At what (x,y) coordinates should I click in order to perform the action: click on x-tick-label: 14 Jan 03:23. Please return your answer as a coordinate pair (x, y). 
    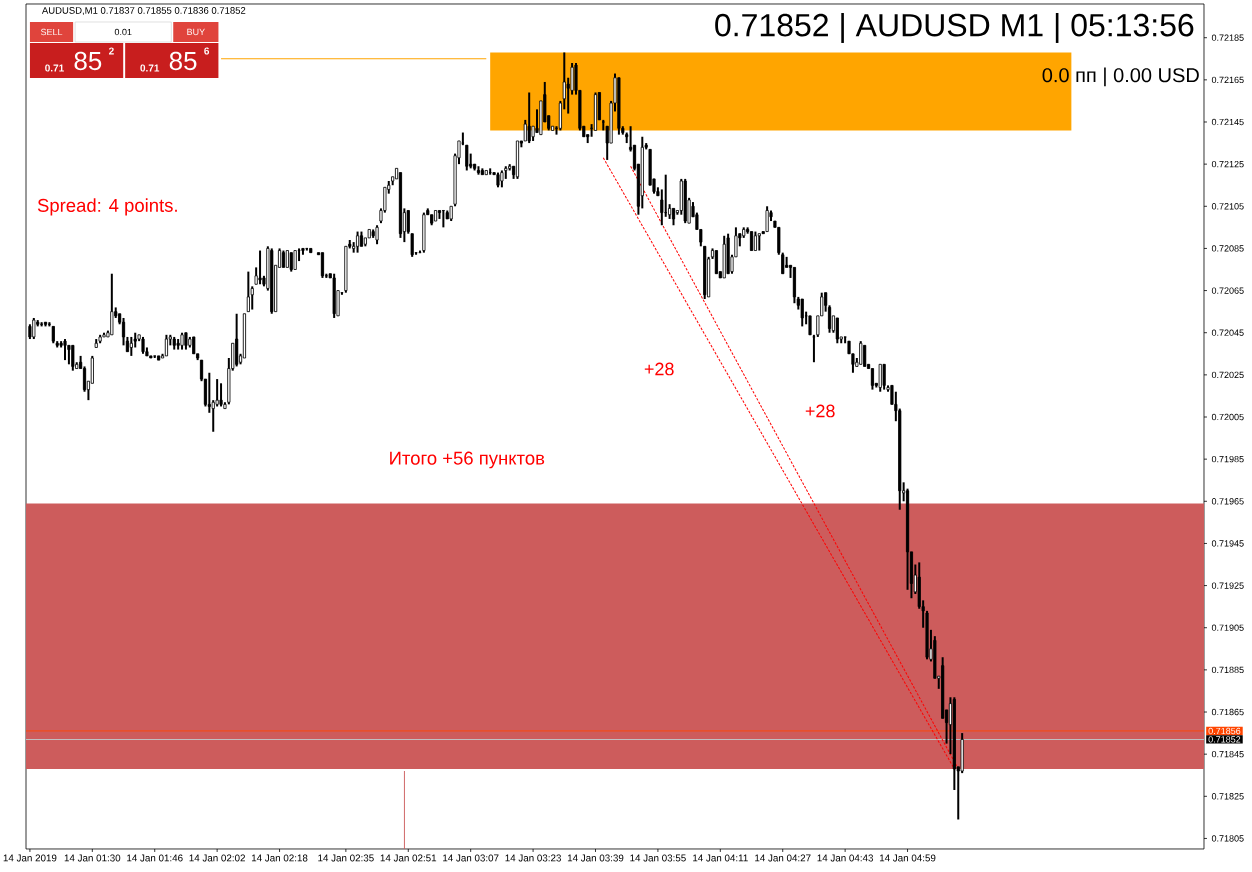
    Looking at the image, I should click on (533, 858).